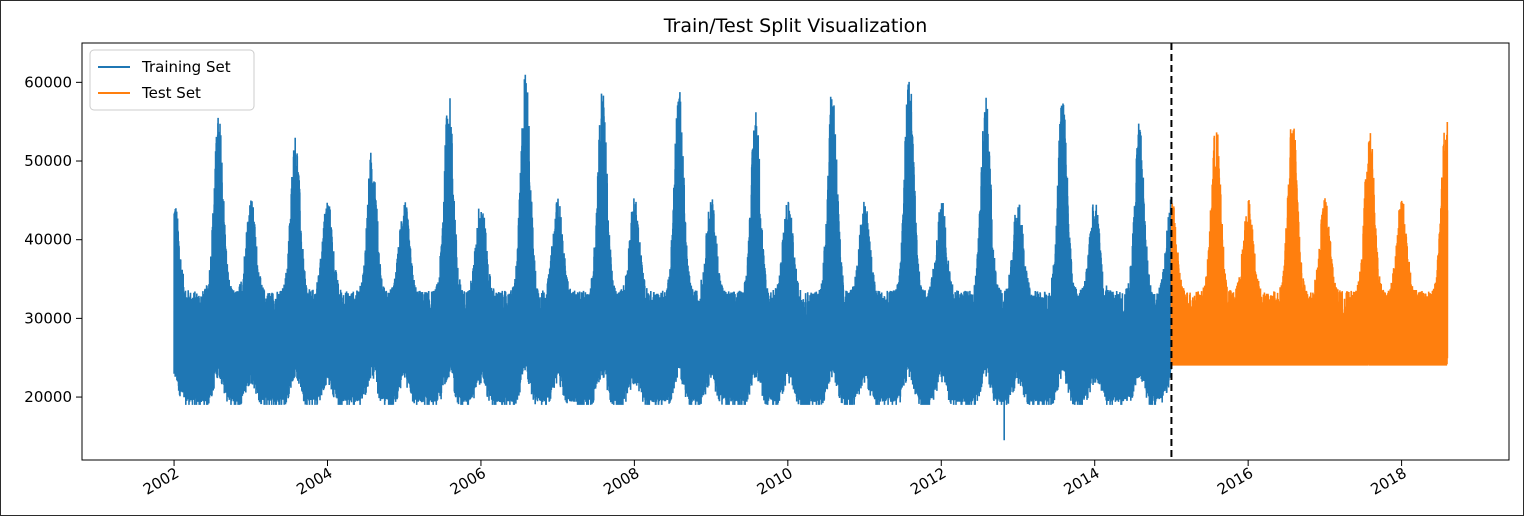 This screenshot has width=1524, height=516. What do you see at coordinates (1389, 481) in the screenshot?
I see `x-tick-label: 2018` at bounding box center [1389, 481].